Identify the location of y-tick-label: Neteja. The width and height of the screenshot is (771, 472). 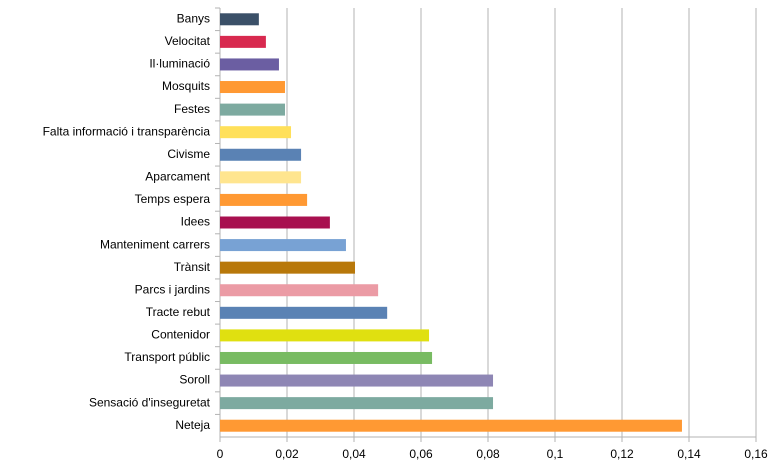
(192, 425).